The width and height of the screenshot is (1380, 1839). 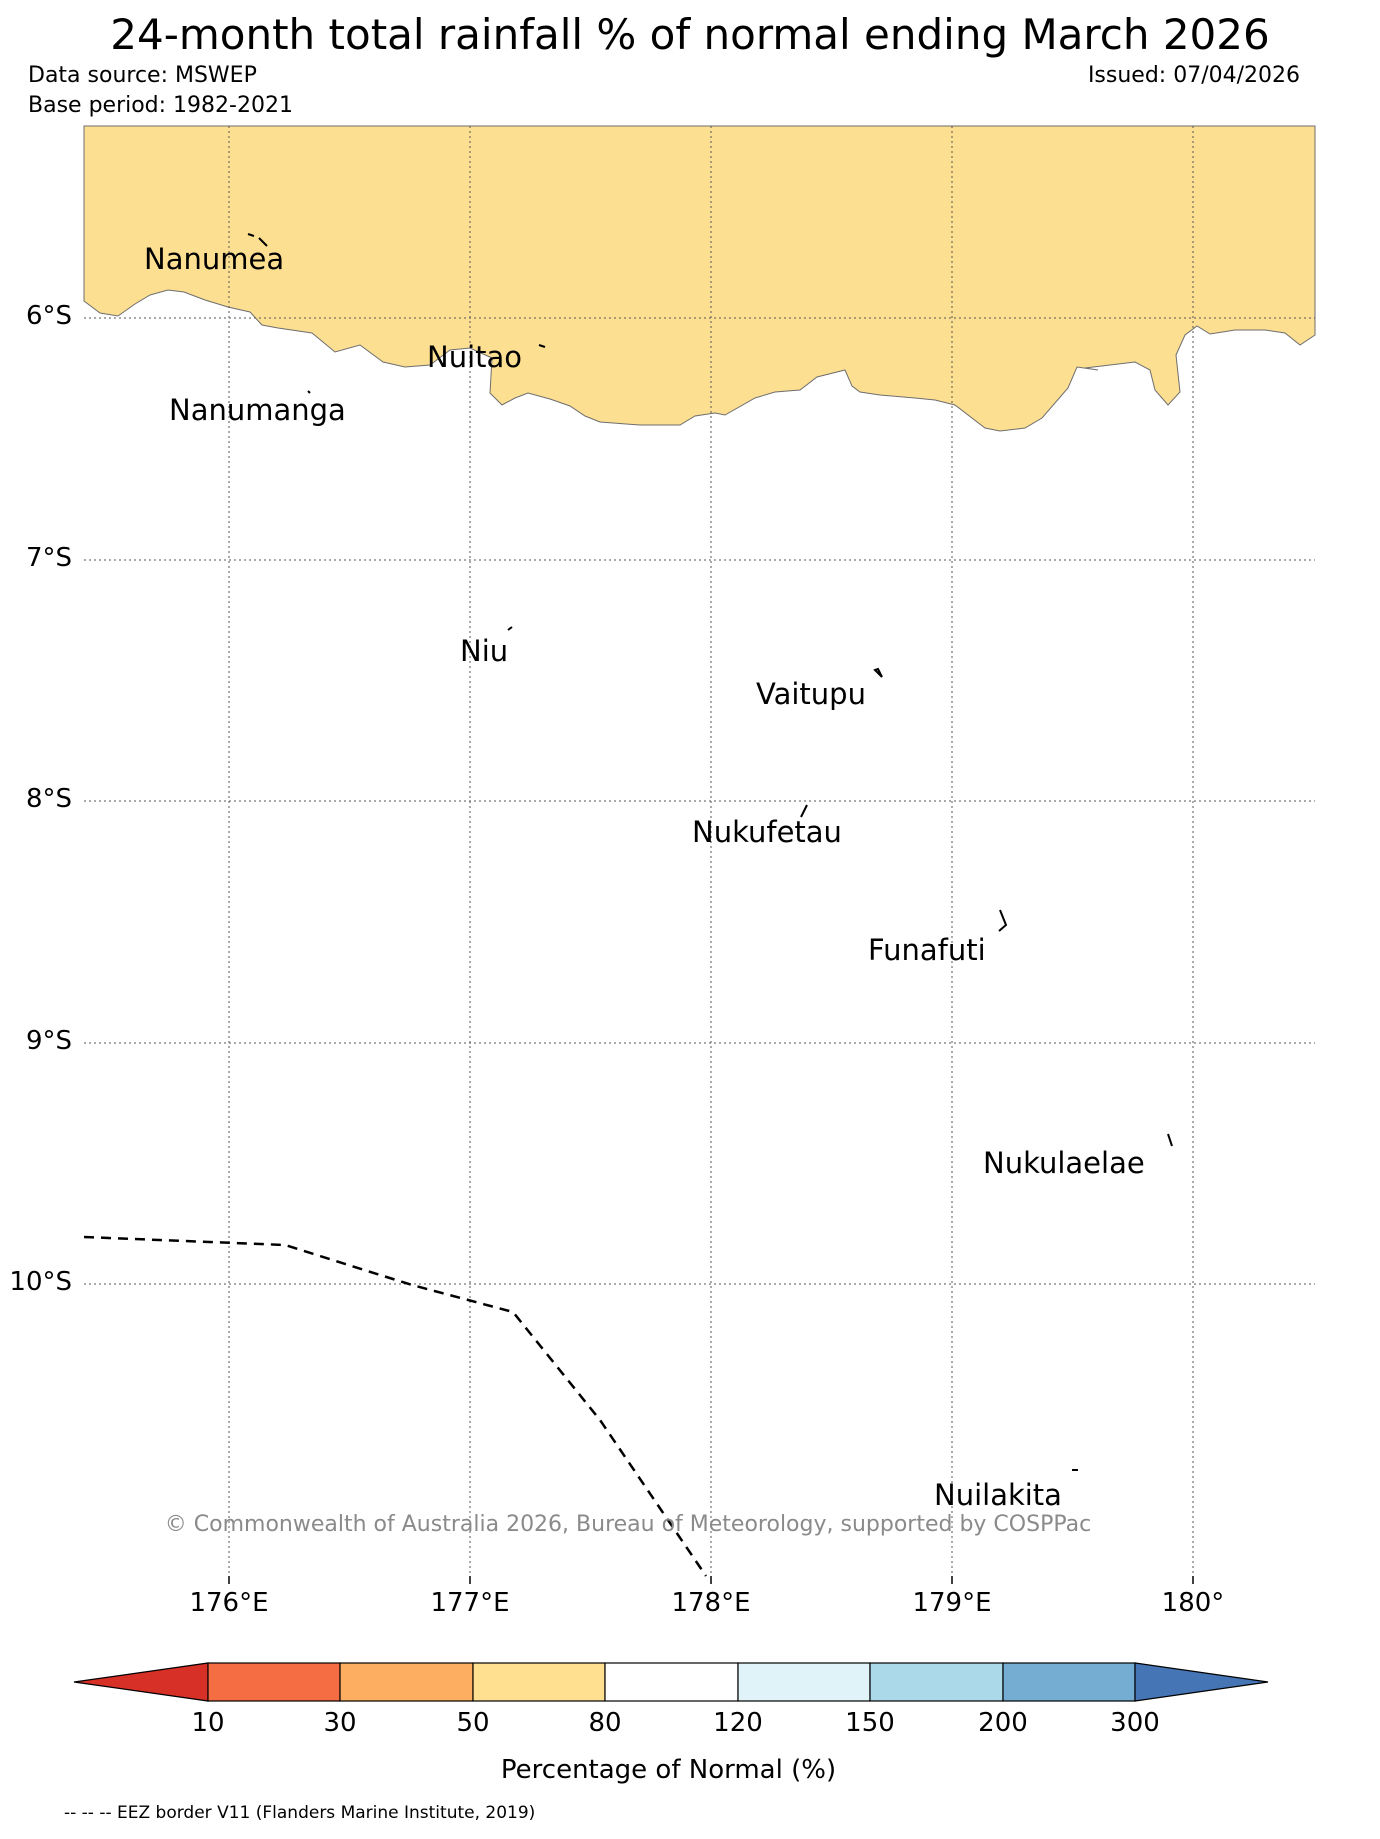 I want to click on island-nukulaelae, so click(x=1170, y=1140).